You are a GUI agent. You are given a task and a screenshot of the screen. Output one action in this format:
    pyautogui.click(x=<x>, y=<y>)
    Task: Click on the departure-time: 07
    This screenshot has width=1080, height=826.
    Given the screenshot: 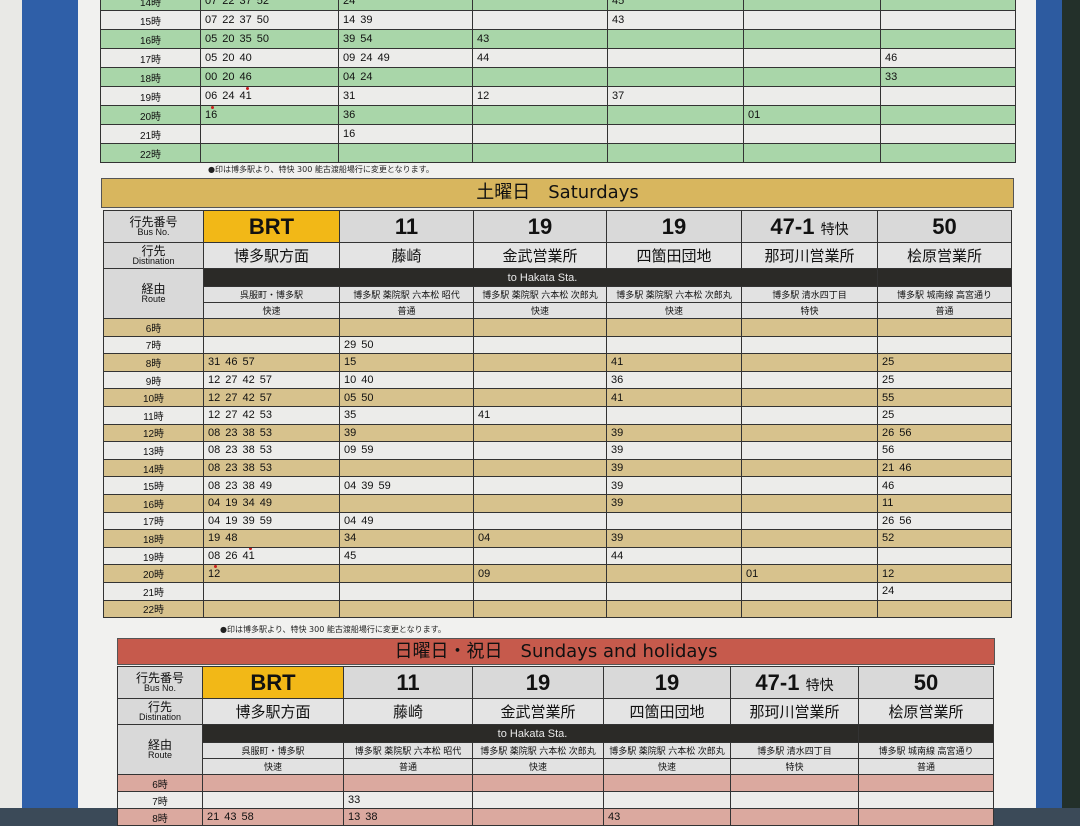 What is the action you would take?
    pyautogui.click(x=211, y=3)
    